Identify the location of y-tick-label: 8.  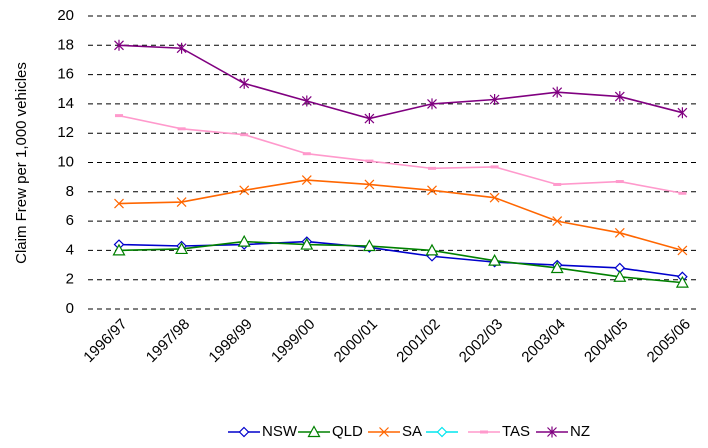
(70, 191).